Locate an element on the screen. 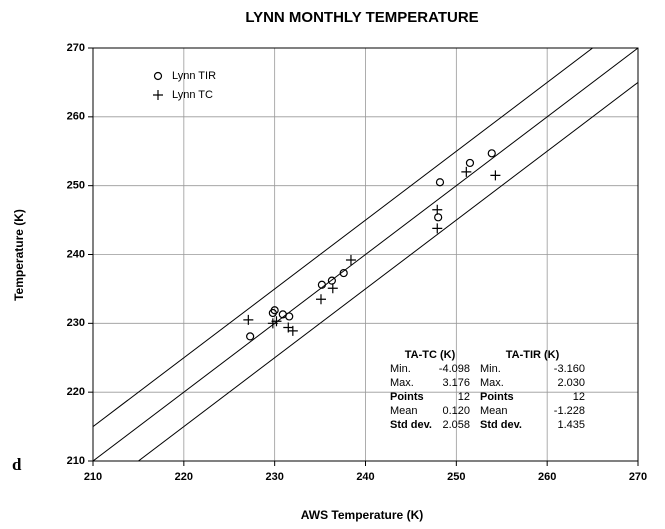 The image size is (665, 529). legend-label: Lynn TIR is located at coordinates (194, 76).